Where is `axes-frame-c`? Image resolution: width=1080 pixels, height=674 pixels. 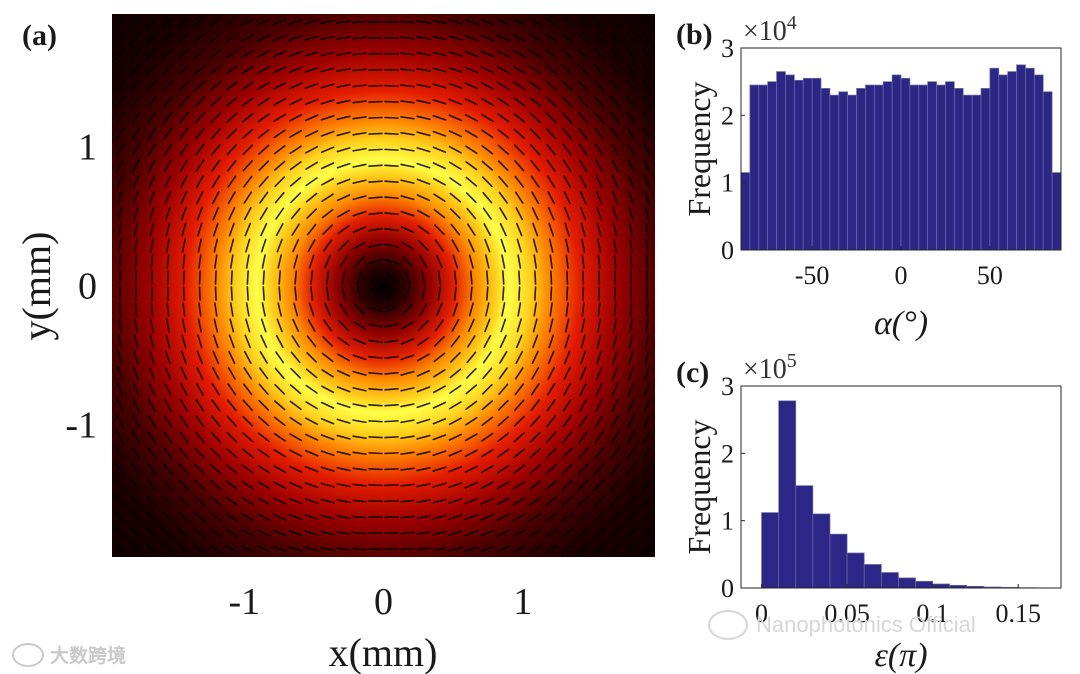 axes-frame-c is located at coordinates (901, 487).